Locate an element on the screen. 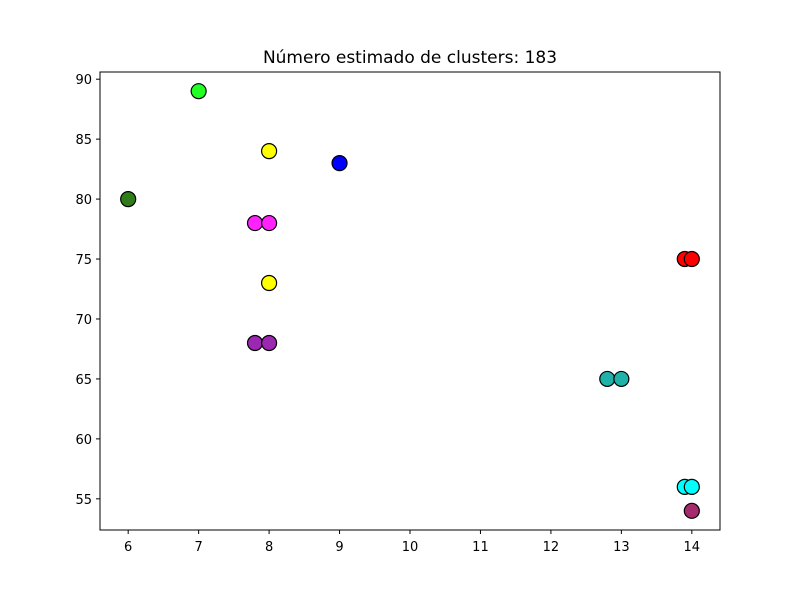 Image resolution: width=800 pixels, height=596 pixels. y-tick-label: 55 is located at coordinates (83, 500).